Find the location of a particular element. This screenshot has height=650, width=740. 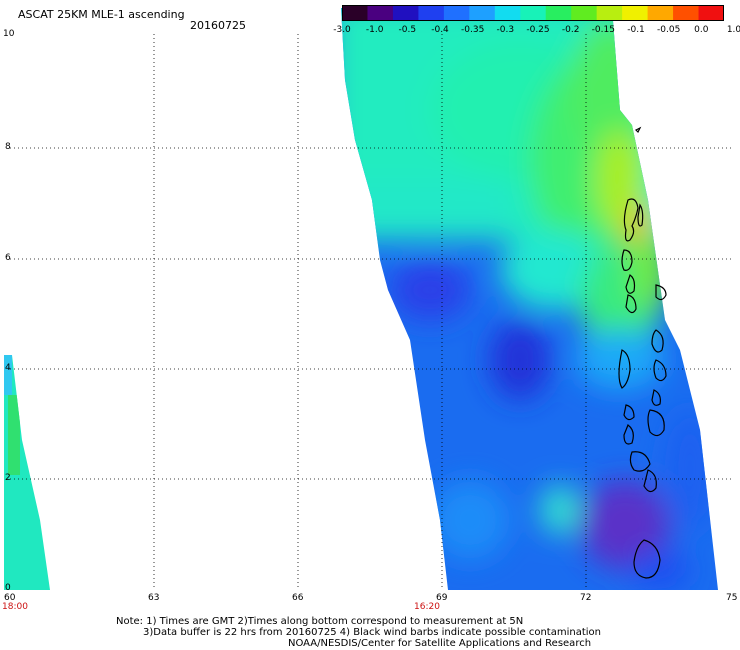

colorbar-label: -0.4 is located at coordinates (440, 30).